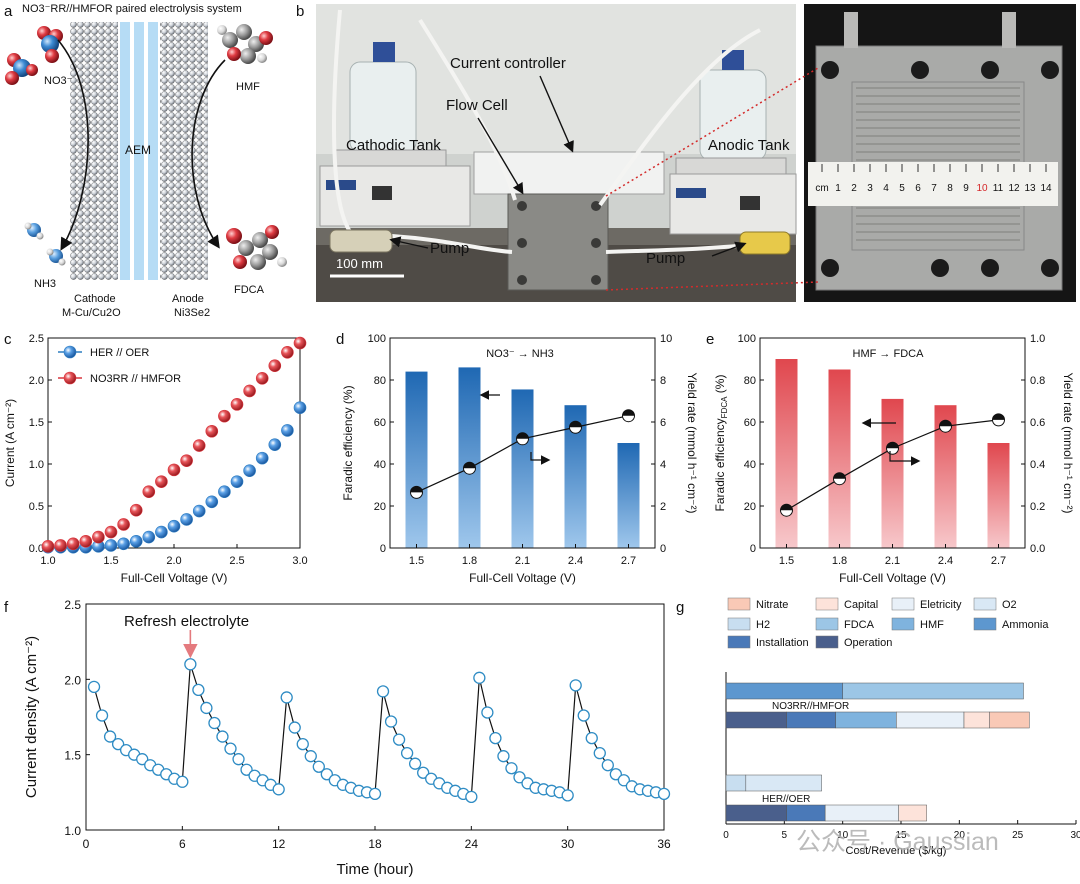  Describe the element at coordinates (86, 844) in the screenshot. I see `x-tick-label: 0` at that location.